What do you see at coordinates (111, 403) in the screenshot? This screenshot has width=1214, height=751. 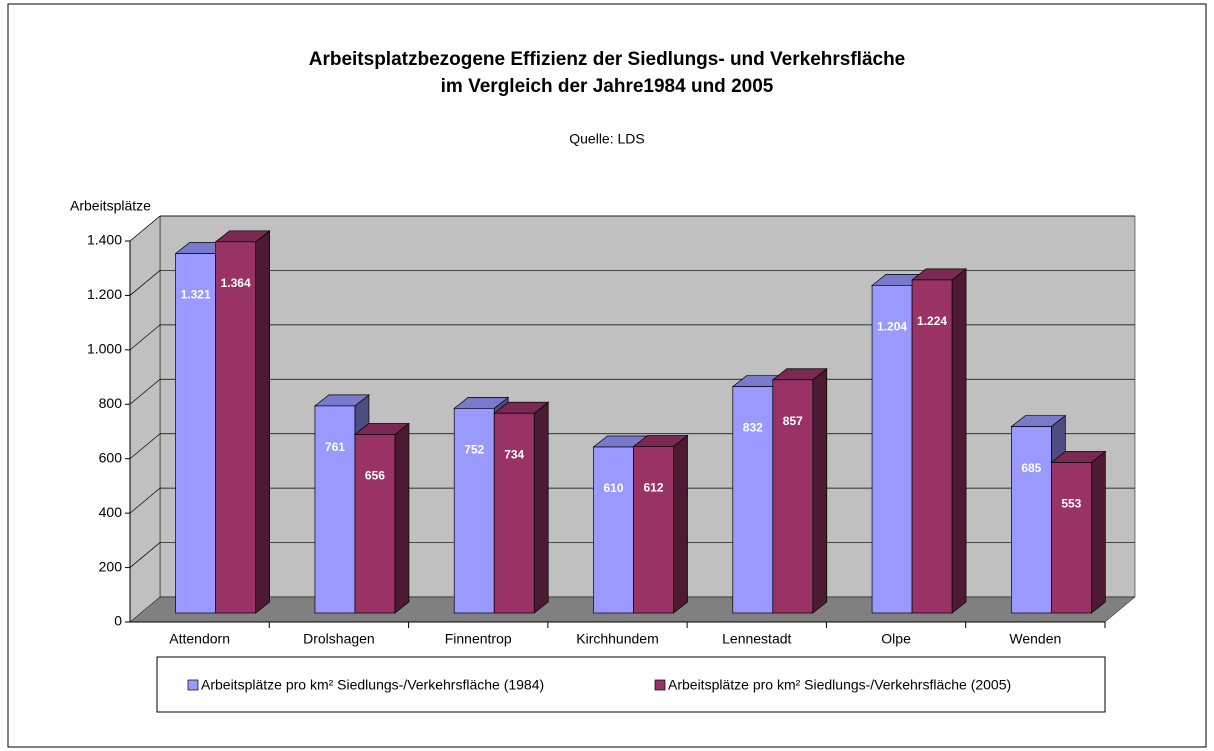 I see `y-tick-label: 800` at bounding box center [111, 403].